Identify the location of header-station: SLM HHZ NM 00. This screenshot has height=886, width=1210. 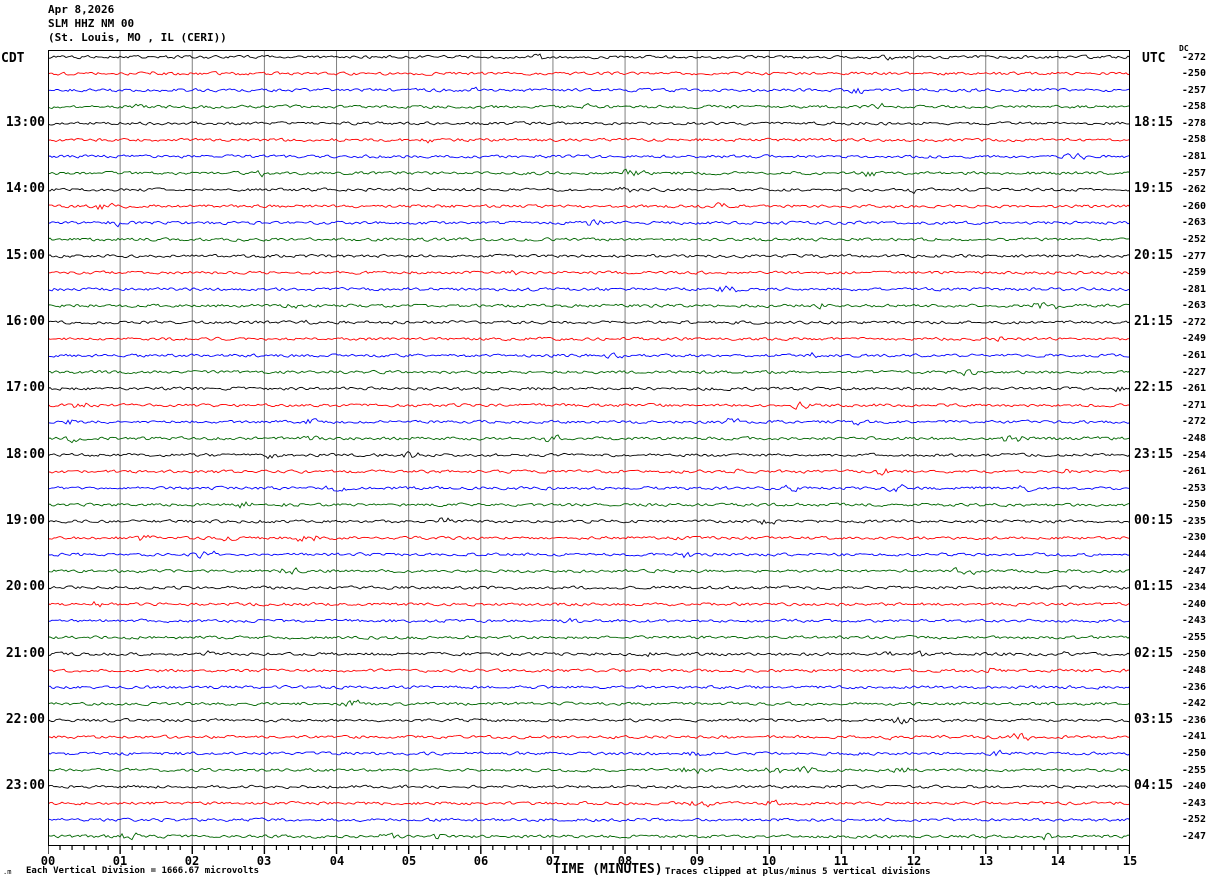
(91, 23).